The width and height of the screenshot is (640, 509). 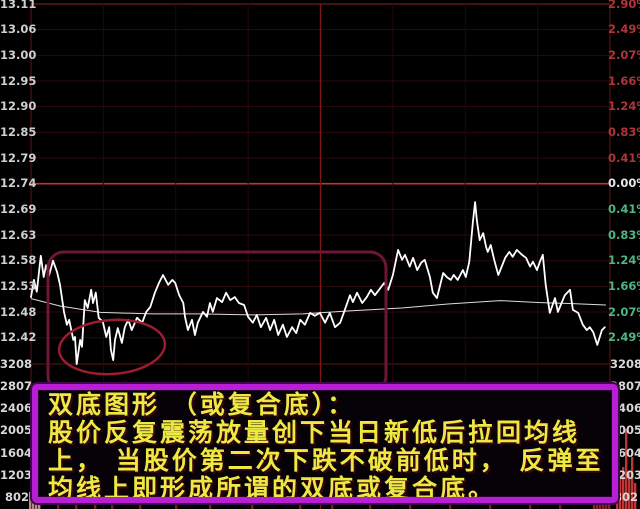 What do you see at coordinates (112, 347) in the screenshot?
I see `double-bottom-ellipse-annotation` at bounding box center [112, 347].